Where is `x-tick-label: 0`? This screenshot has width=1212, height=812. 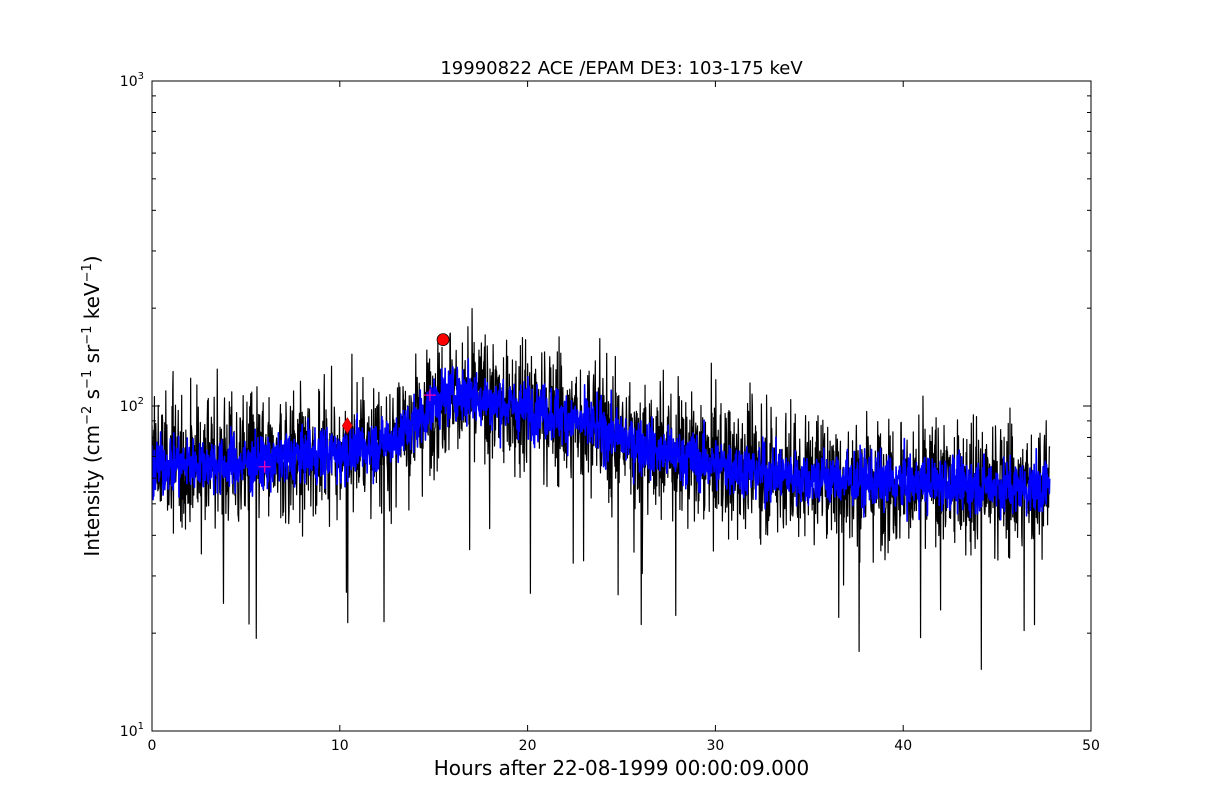
x-tick-label: 0 is located at coordinates (152, 746).